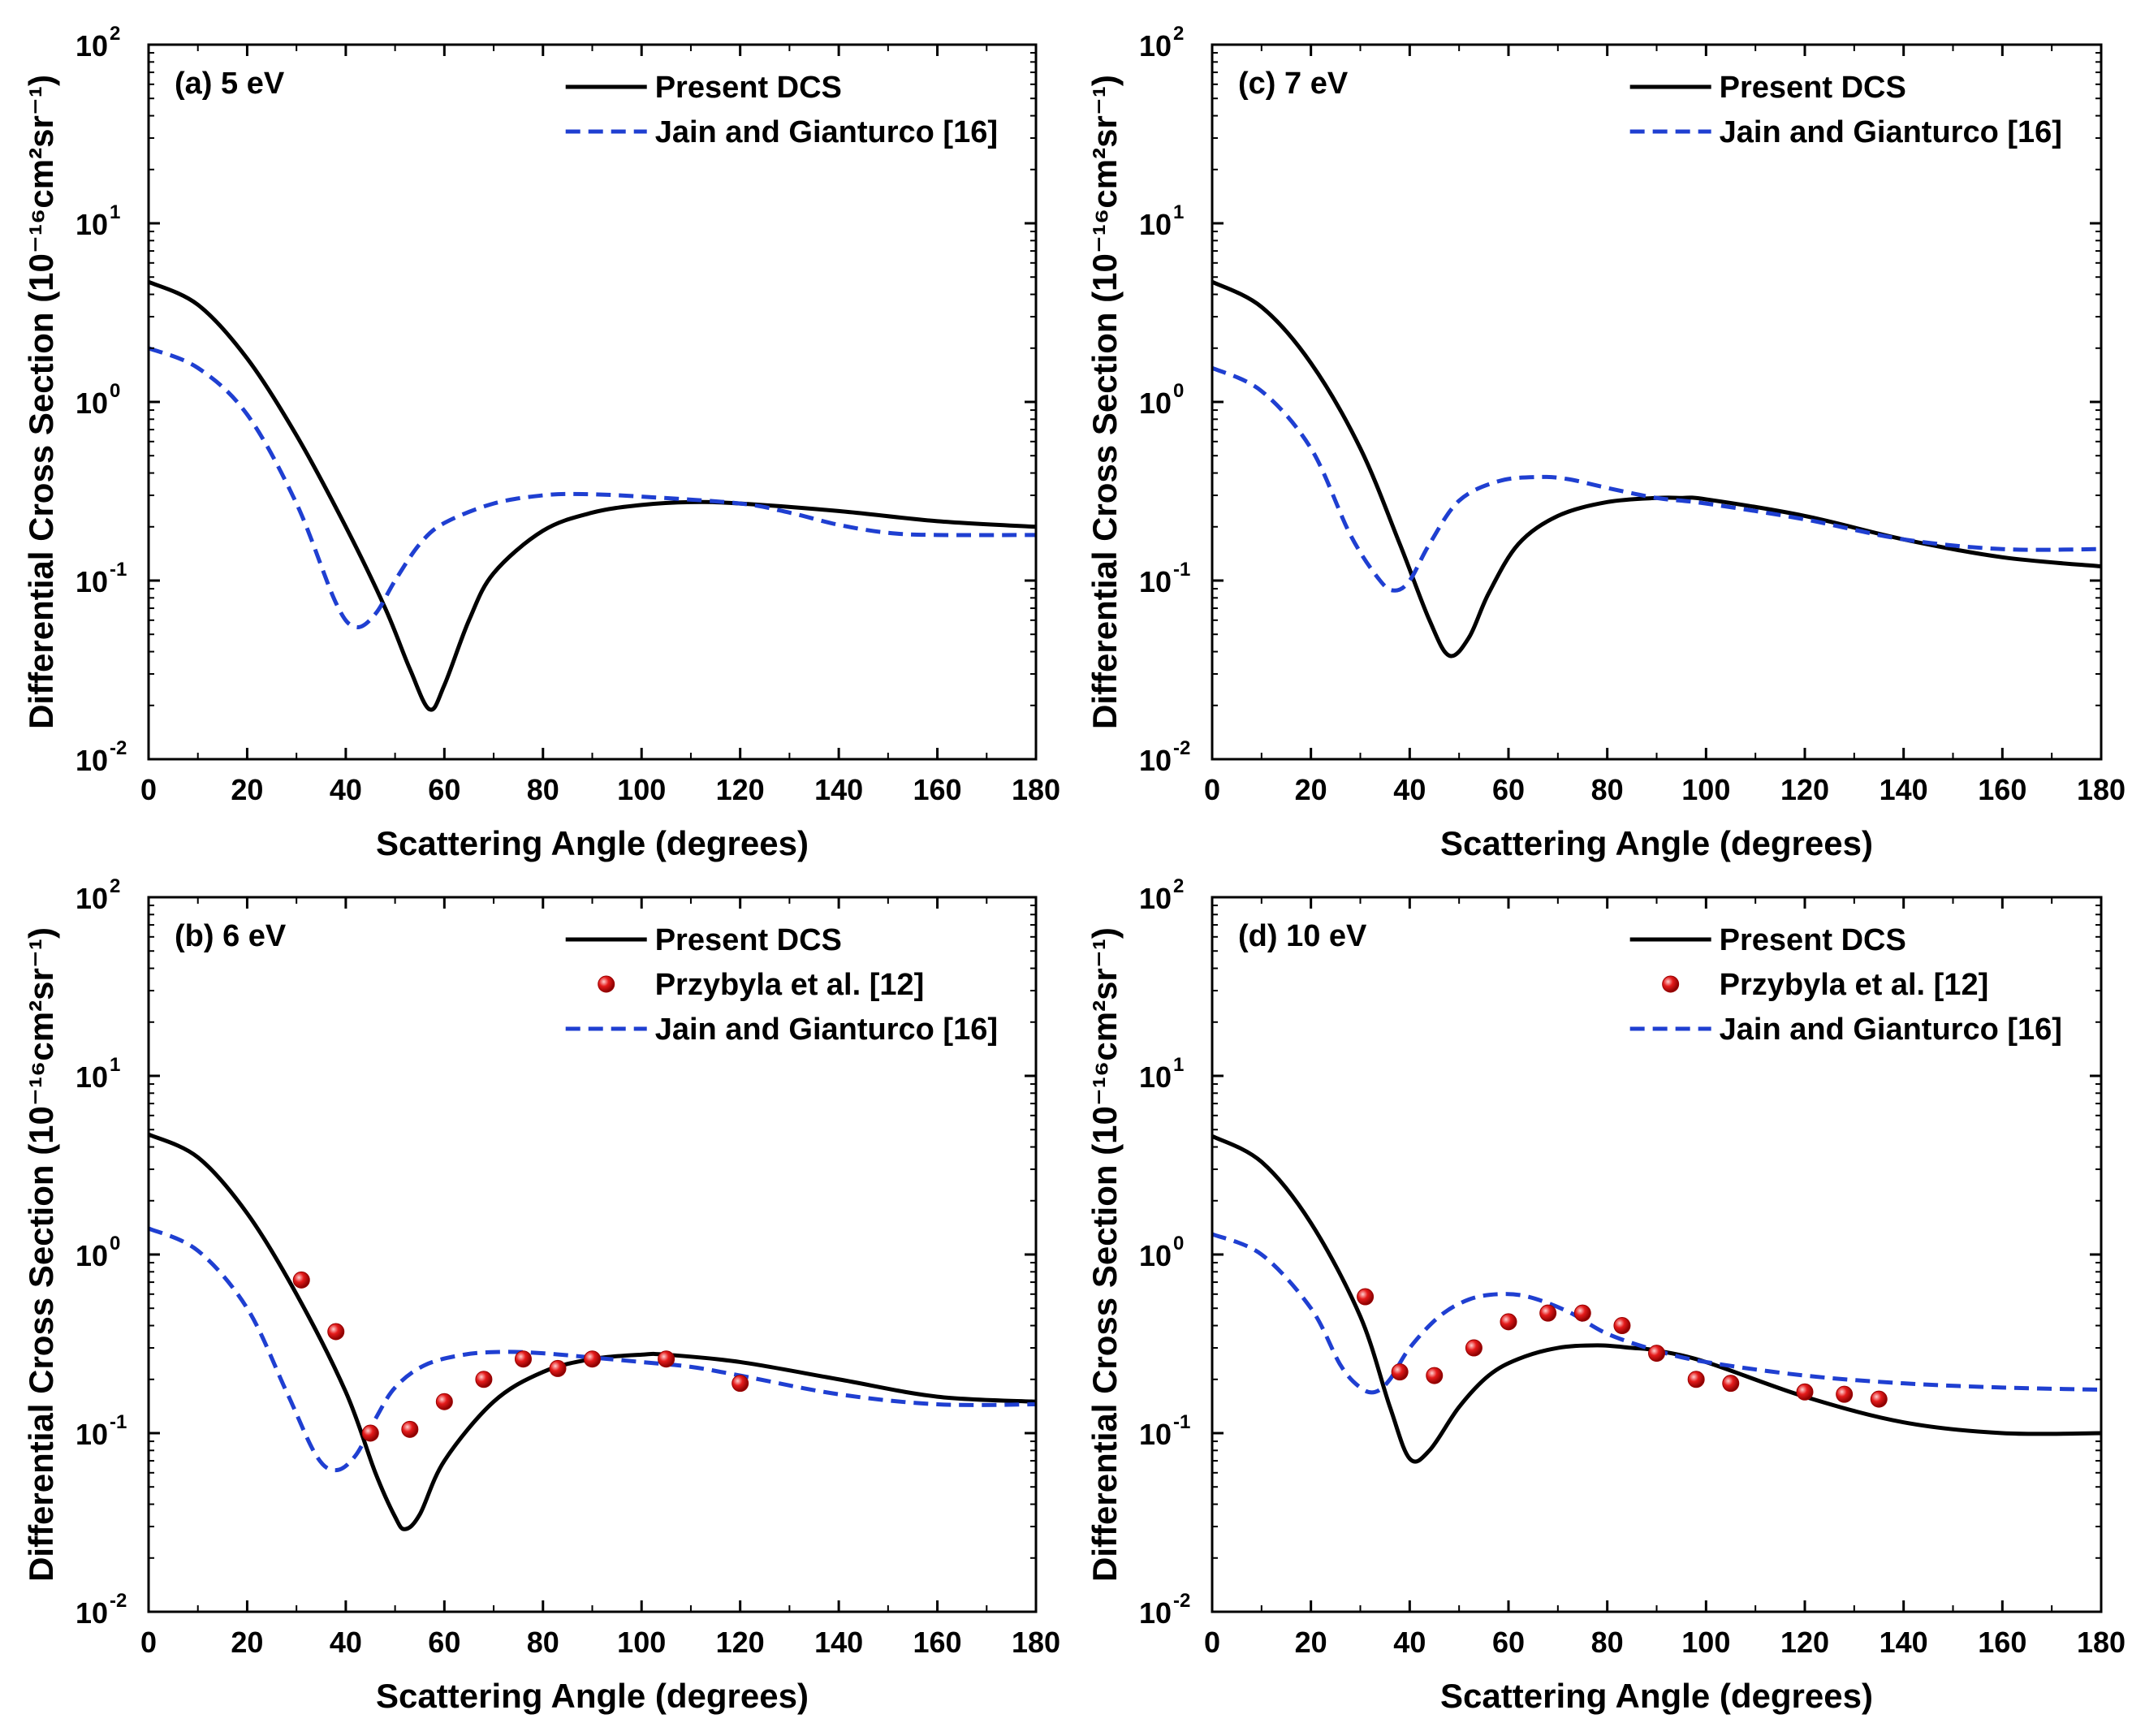 This screenshot has width=2145, height=1736. What do you see at coordinates (1804, 1642) in the screenshot?
I see `x-tick-label: 120` at bounding box center [1804, 1642].